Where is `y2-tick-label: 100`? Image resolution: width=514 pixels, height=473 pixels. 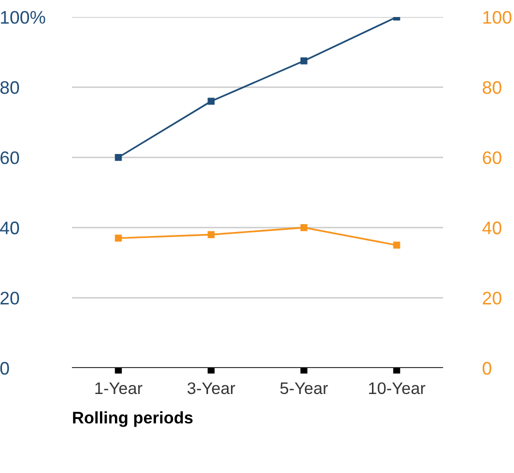 y2-tick-label: 100 is located at coordinates (497, 17).